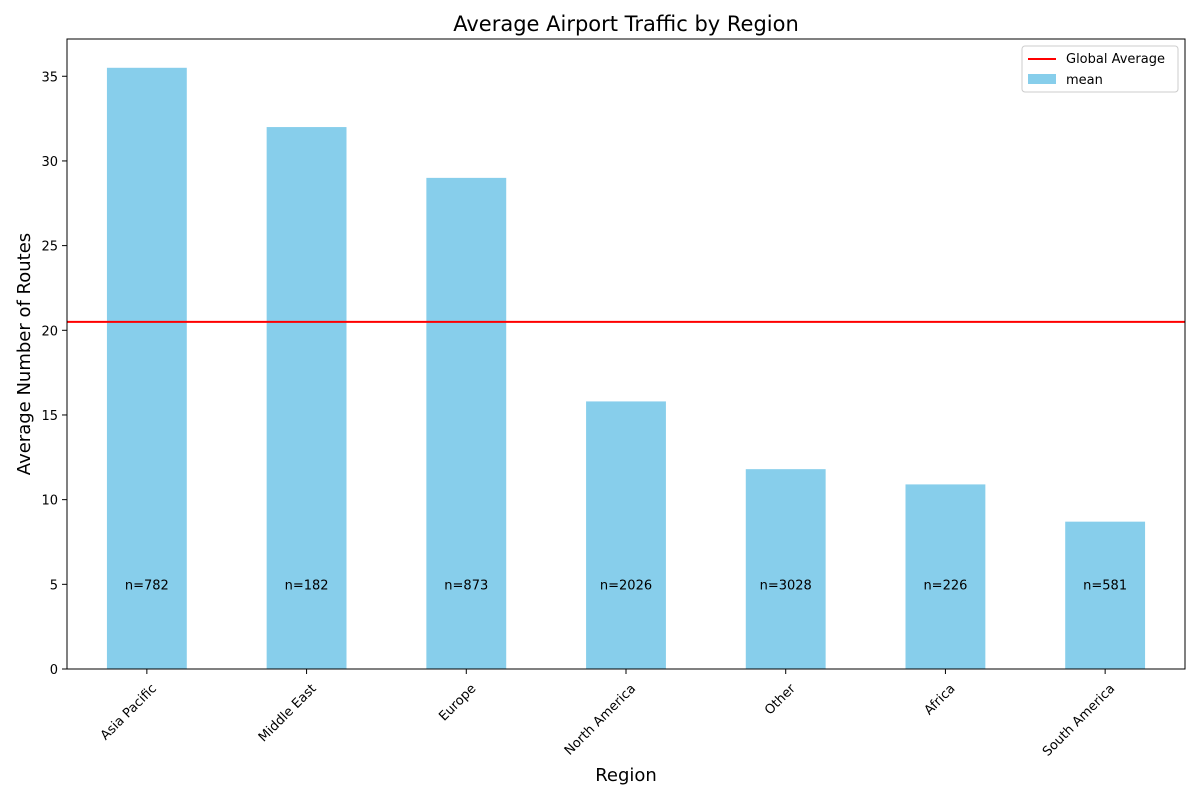 Image resolution: width=1200 pixels, height=800 pixels. What do you see at coordinates (129, 712) in the screenshot?
I see `x-tick-label-0: Asia Pacific` at bounding box center [129, 712].